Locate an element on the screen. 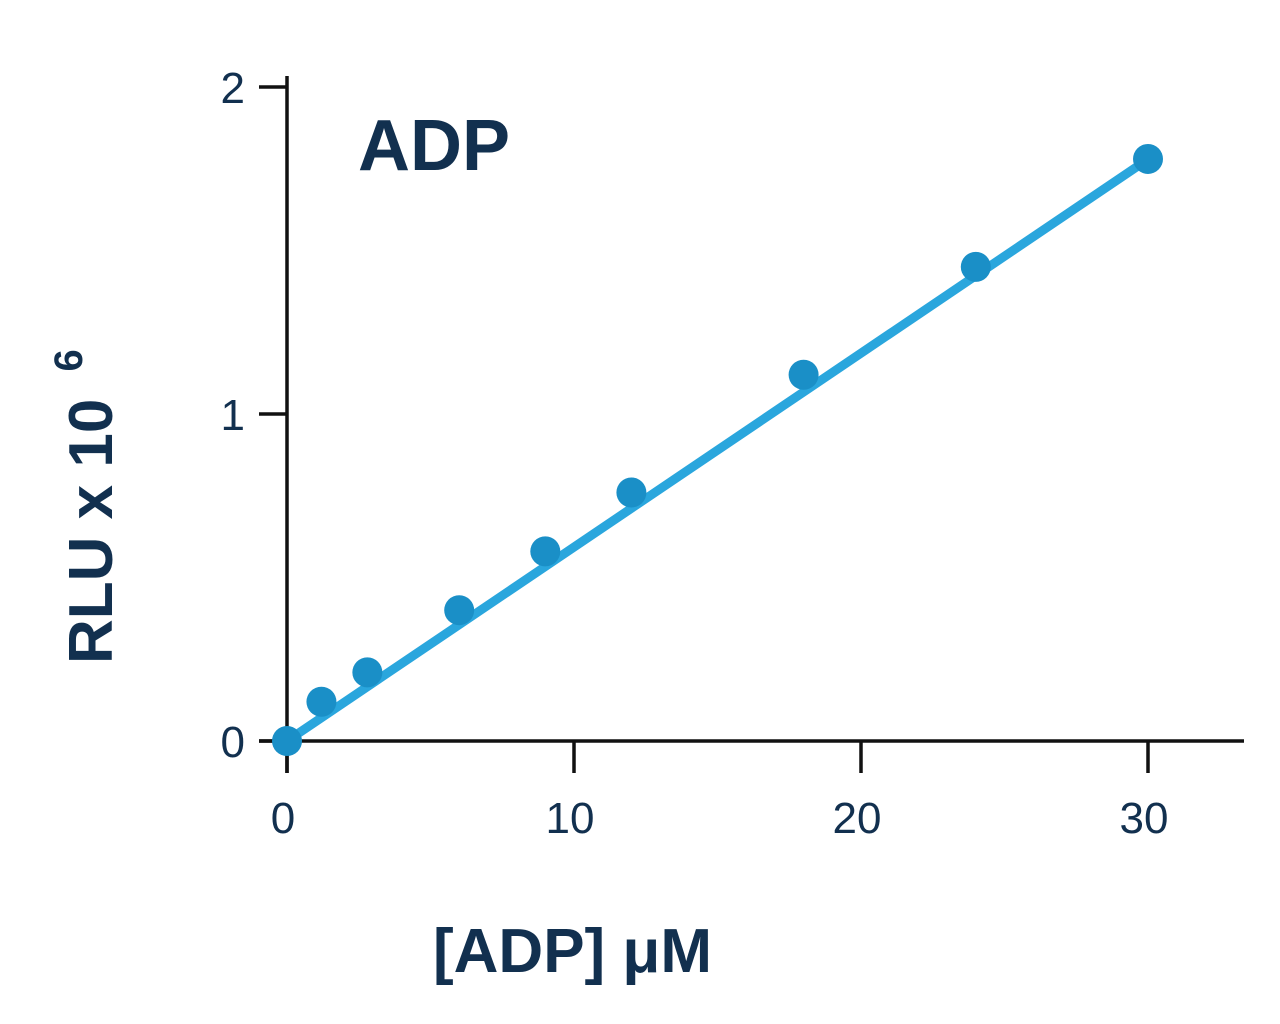 The height and width of the screenshot is (1024, 1280). x-tick-label: 30 is located at coordinates (1144, 818).